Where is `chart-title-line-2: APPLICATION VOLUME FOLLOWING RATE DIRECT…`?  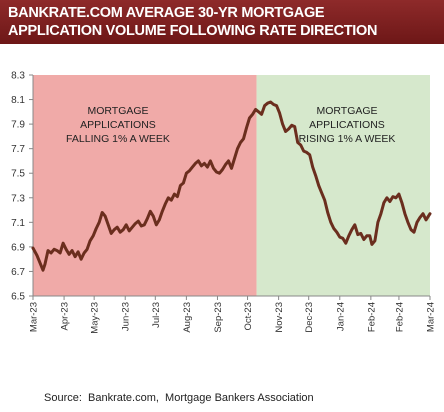 chart-title-line-2: APPLICATION VOLUME FOLLOWING RATE DIRECT… is located at coordinates (193, 31).